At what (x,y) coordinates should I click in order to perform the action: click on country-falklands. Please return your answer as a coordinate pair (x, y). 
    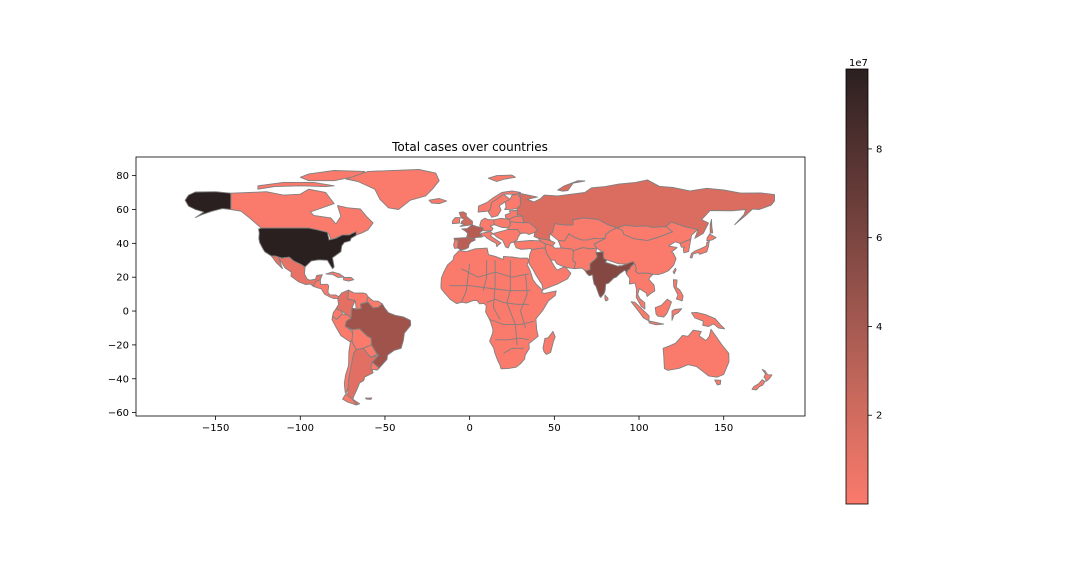
    Looking at the image, I should click on (369, 398).